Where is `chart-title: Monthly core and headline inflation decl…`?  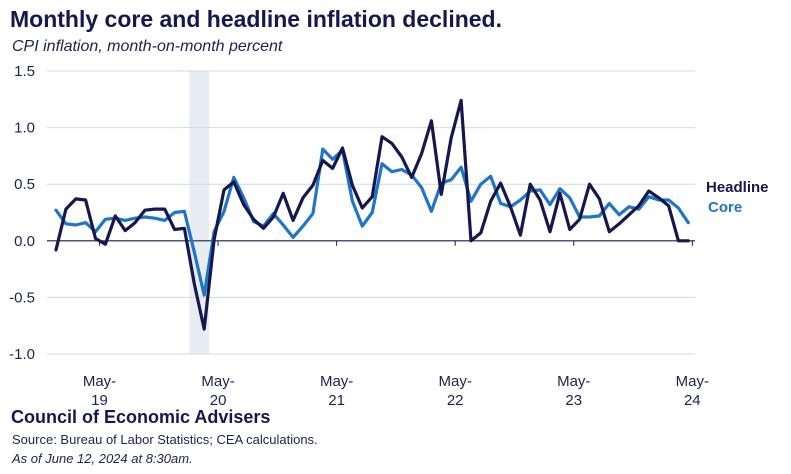
chart-title: Monthly core and headline inflation decl… is located at coordinates (256, 19).